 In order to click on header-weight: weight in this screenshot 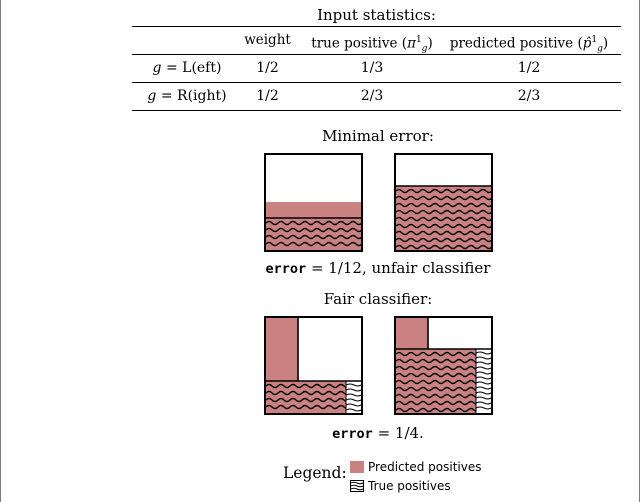, I will do `click(267, 40)`.